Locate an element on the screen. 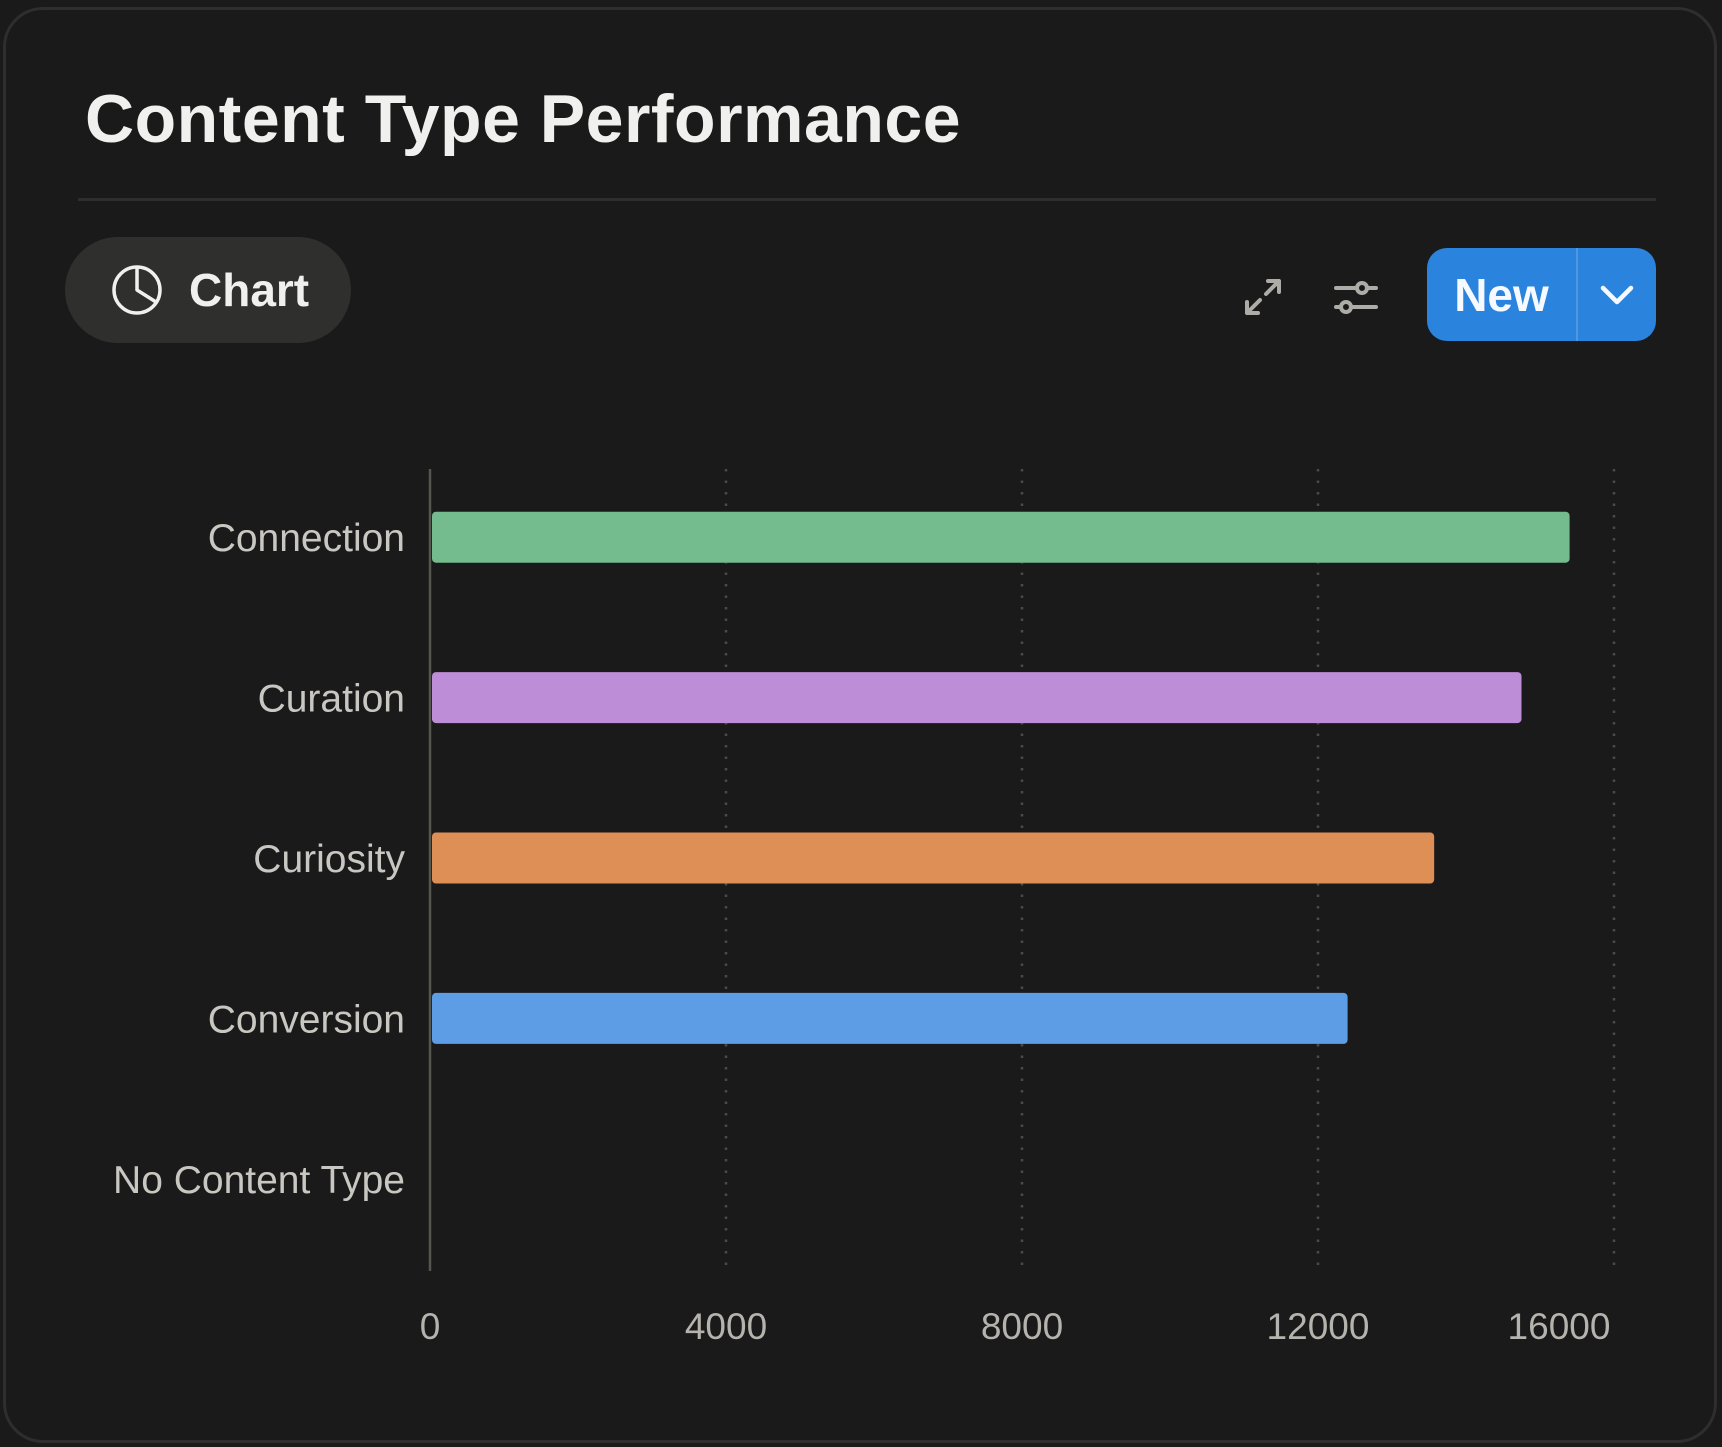 This screenshot has width=1722, height=1447. category-label: No Content Type is located at coordinates (259, 1180).